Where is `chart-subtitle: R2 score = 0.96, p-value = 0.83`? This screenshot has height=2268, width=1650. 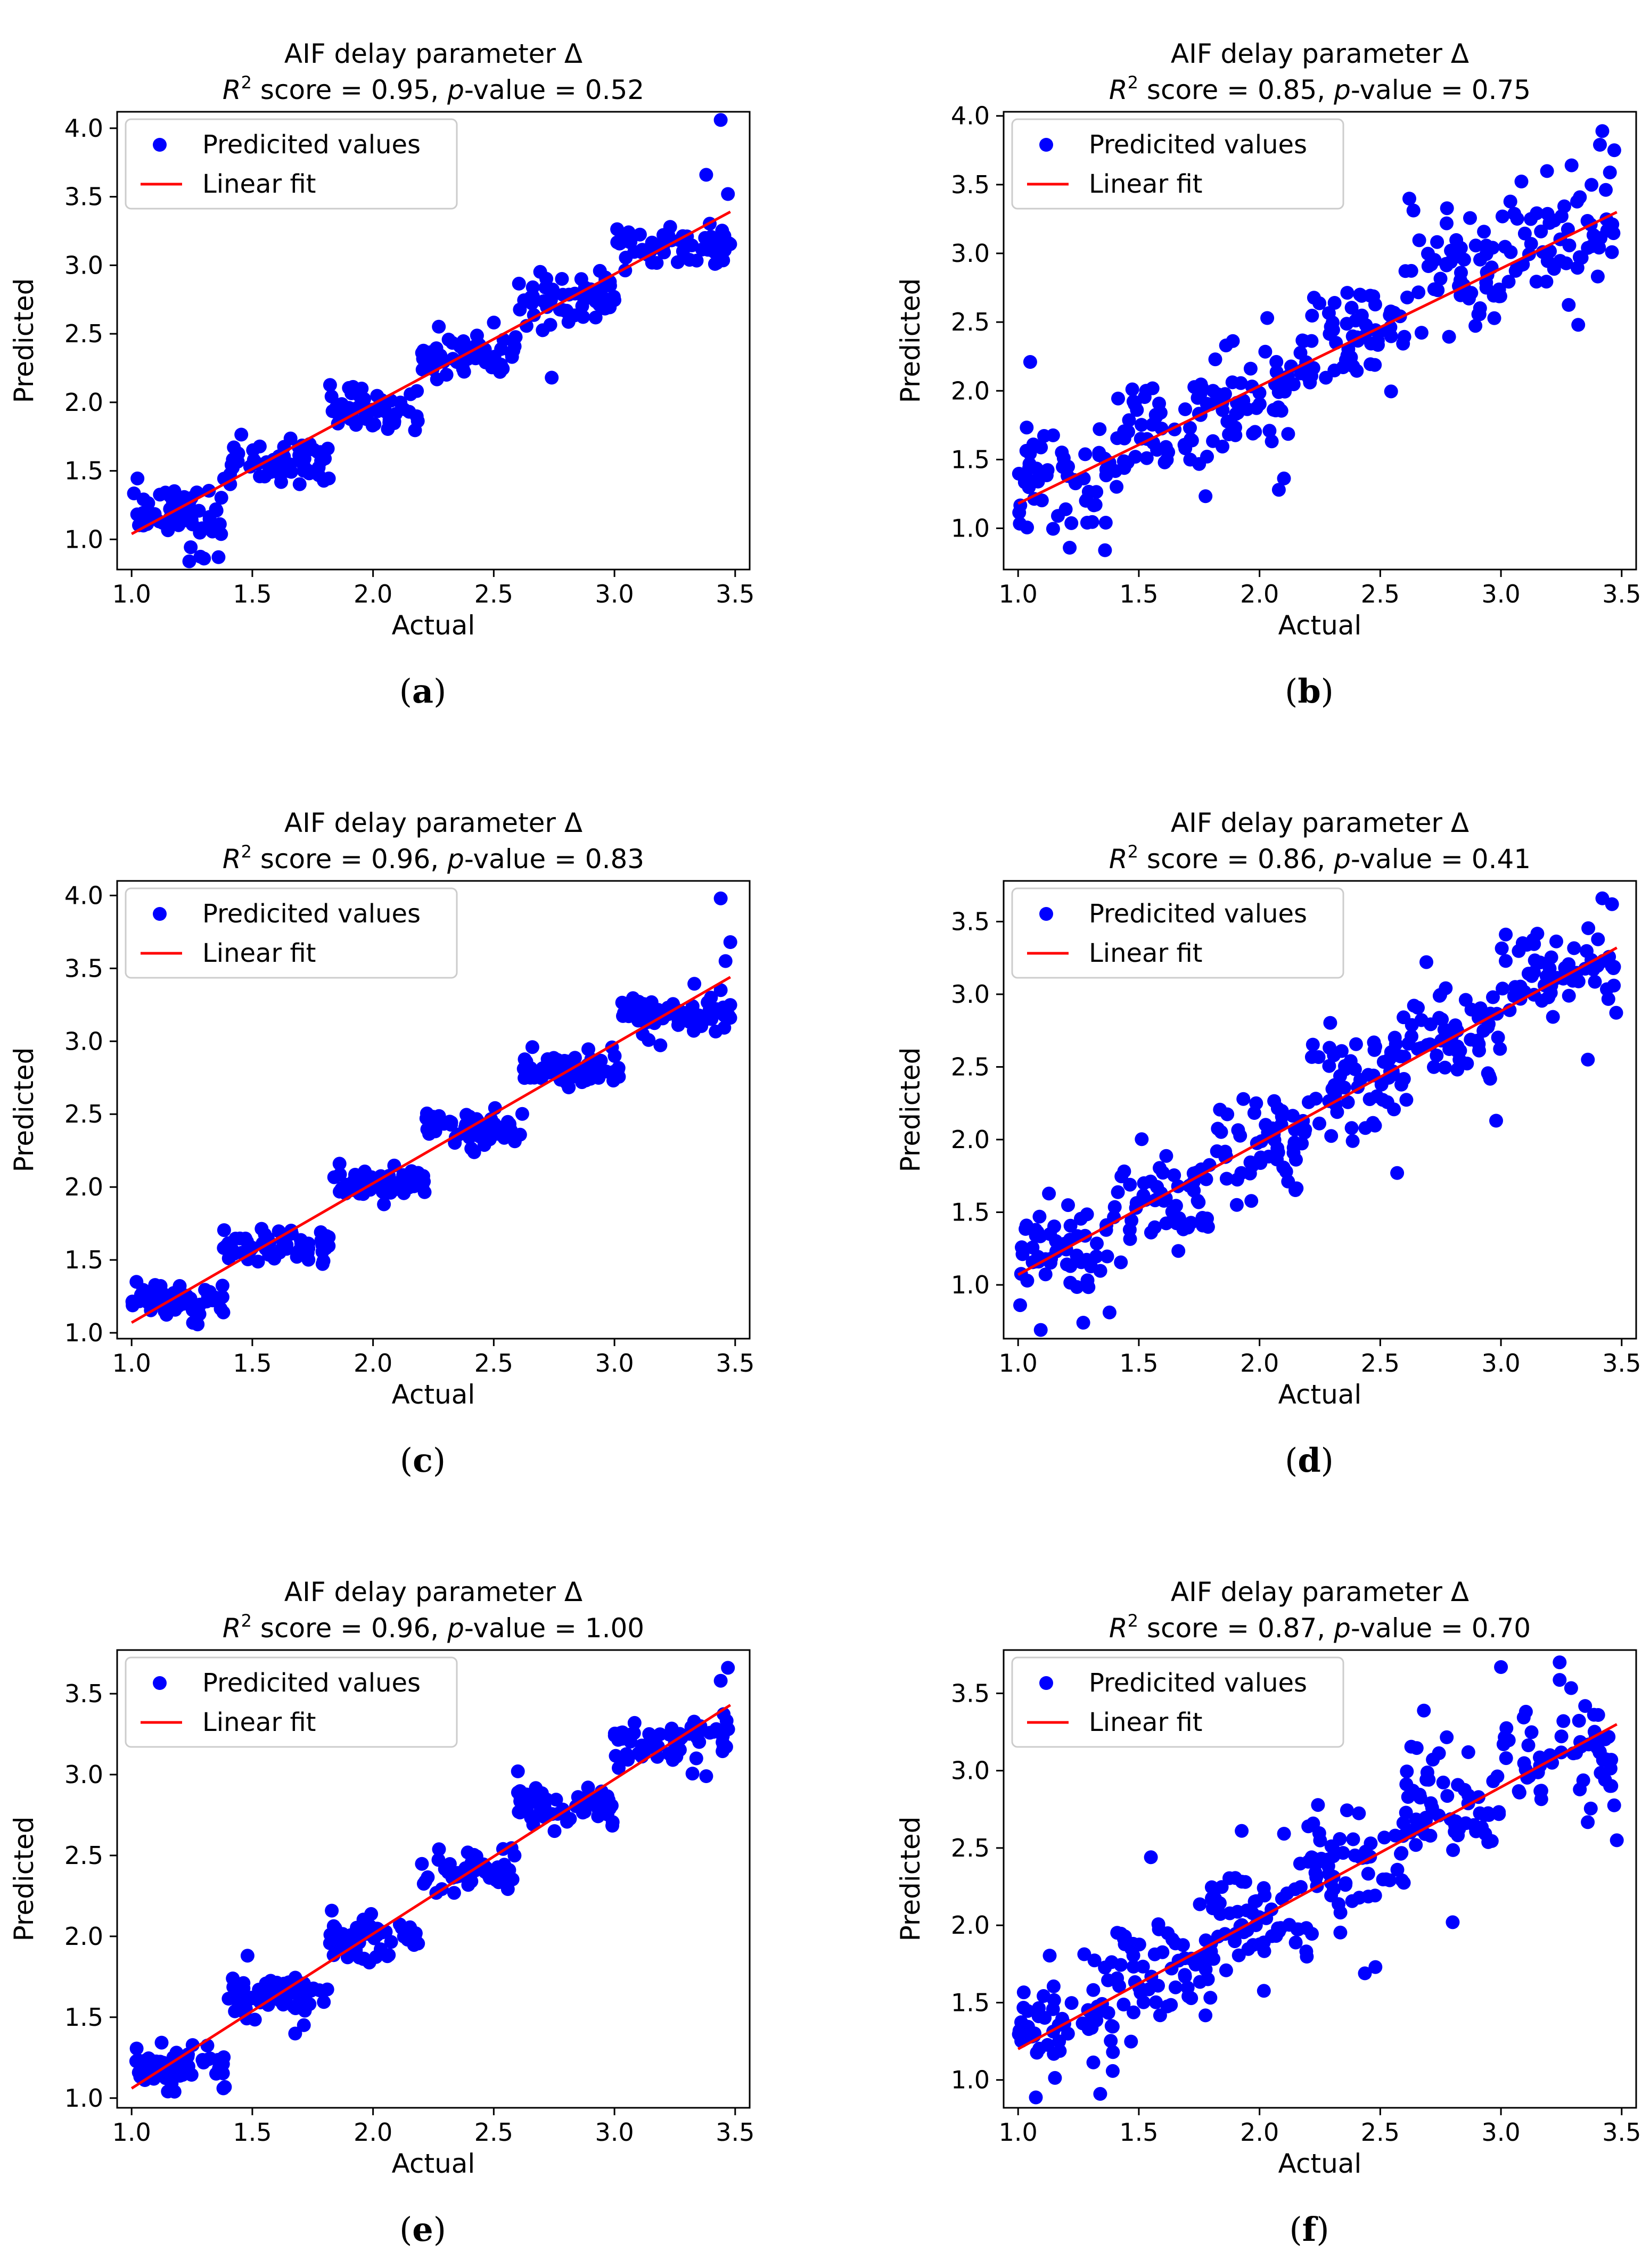 chart-subtitle: R2 score = 0.96, p-value = 0.83 is located at coordinates (433, 858).